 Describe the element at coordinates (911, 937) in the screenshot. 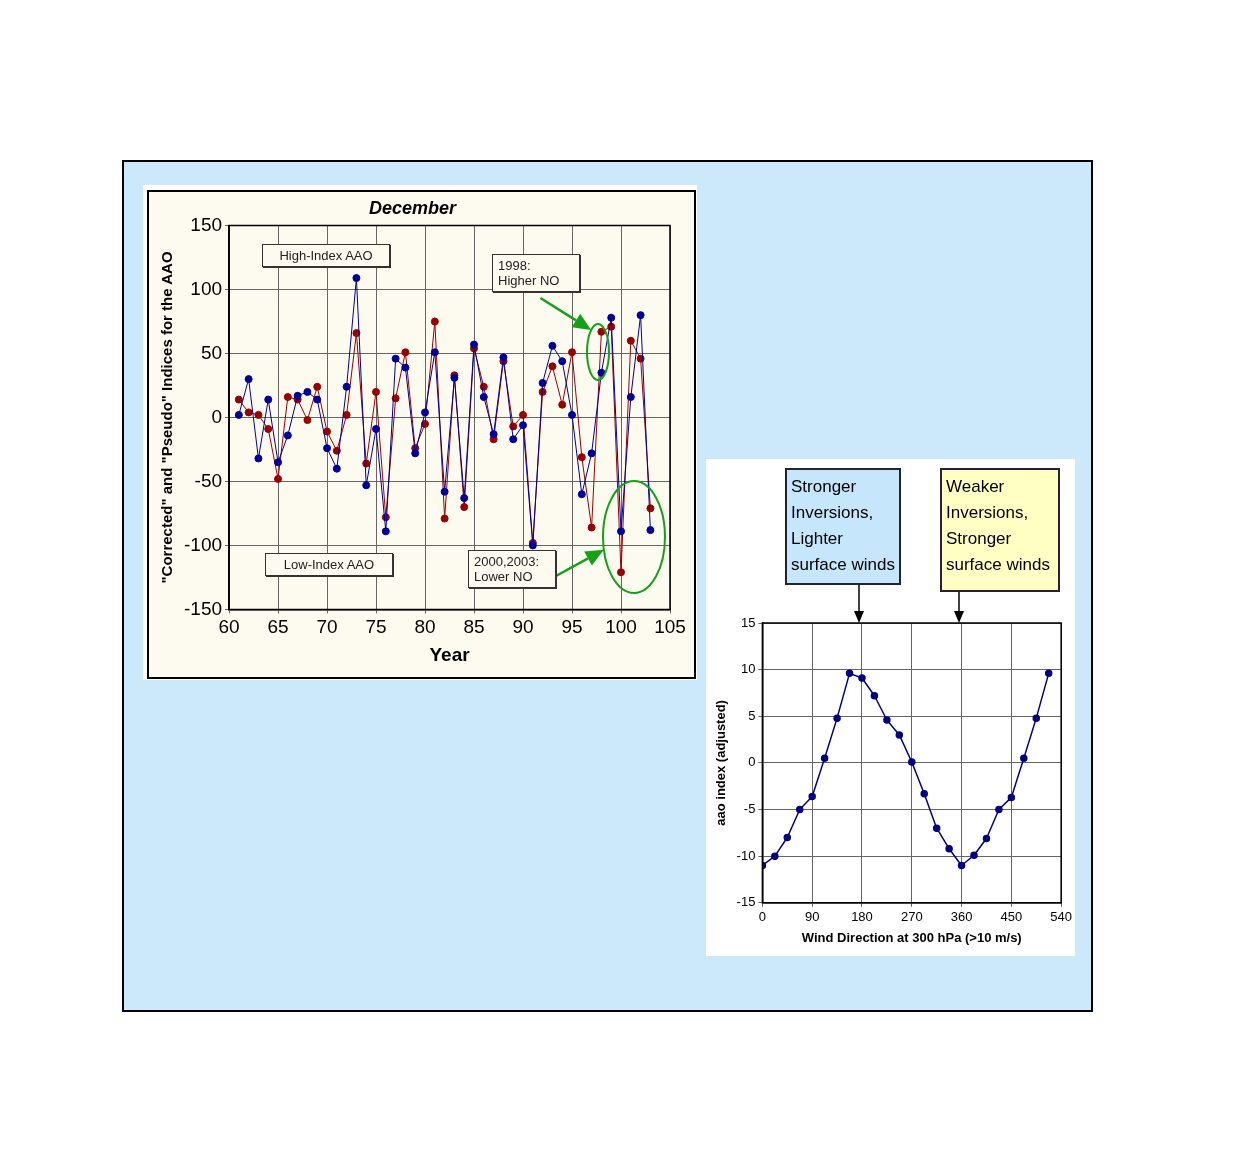

I see `x-axis-title: Wind Direction at 300 hPa (>10 m/s)` at that location.